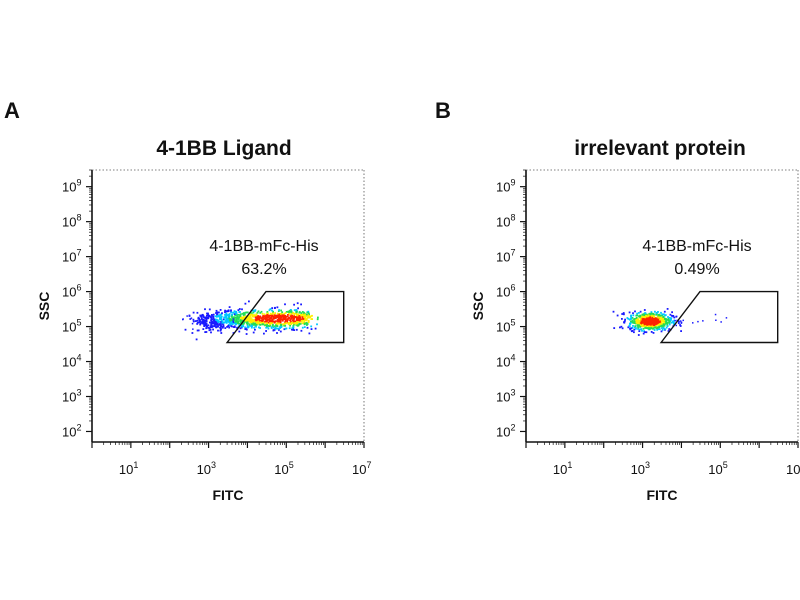 This screenshot has width=800, height=600. What do you see at coordinates (206, 468) in the screenshot?
I see `x-tick-label: 103` at bounding box center [206, 468].